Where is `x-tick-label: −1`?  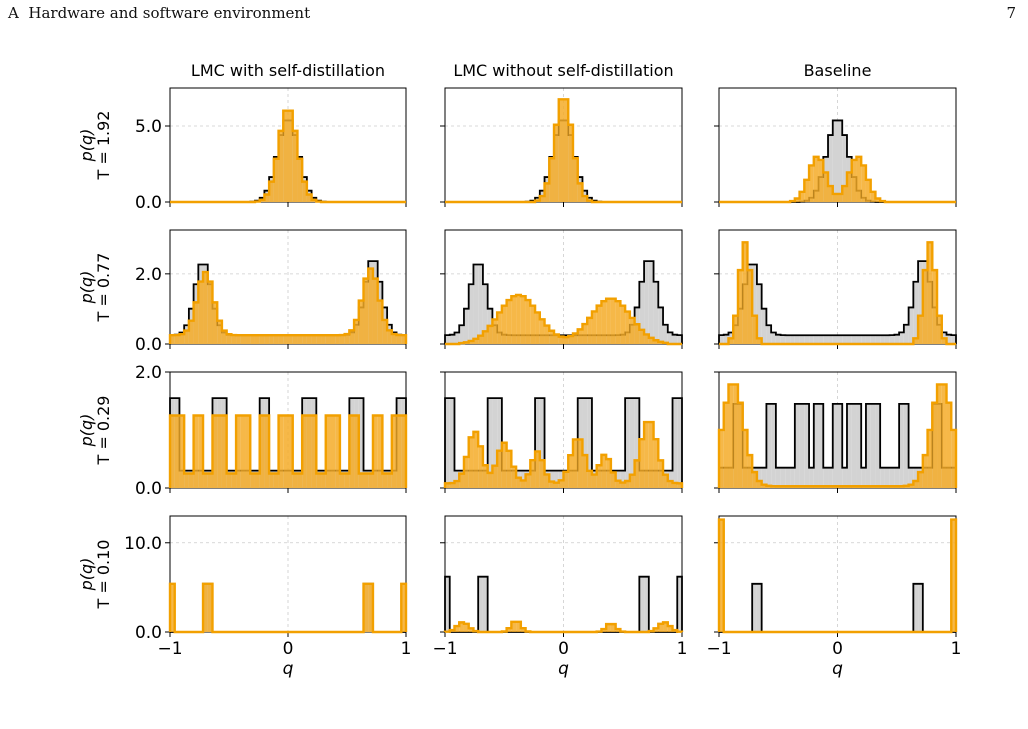
x-tick-label: −1 is located at coordinates (718, 649).